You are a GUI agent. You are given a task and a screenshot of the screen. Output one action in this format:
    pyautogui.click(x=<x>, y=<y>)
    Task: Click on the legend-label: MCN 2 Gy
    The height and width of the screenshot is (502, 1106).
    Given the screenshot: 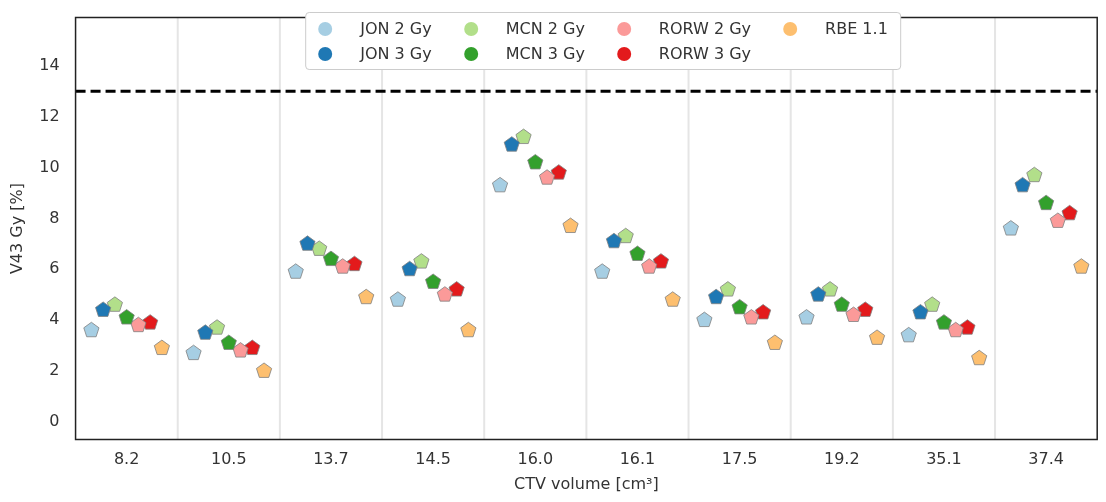 What is the action you would take?
    pyautogui.click(x=545, y=28)
    